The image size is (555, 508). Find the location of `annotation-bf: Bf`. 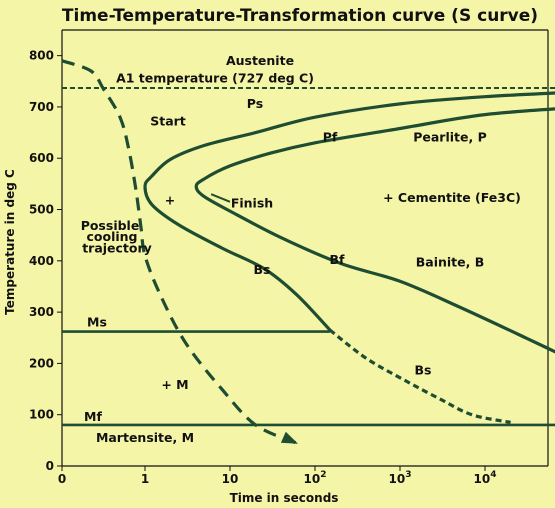

annotation-bf: Bf is located at coordinates (338, 259).